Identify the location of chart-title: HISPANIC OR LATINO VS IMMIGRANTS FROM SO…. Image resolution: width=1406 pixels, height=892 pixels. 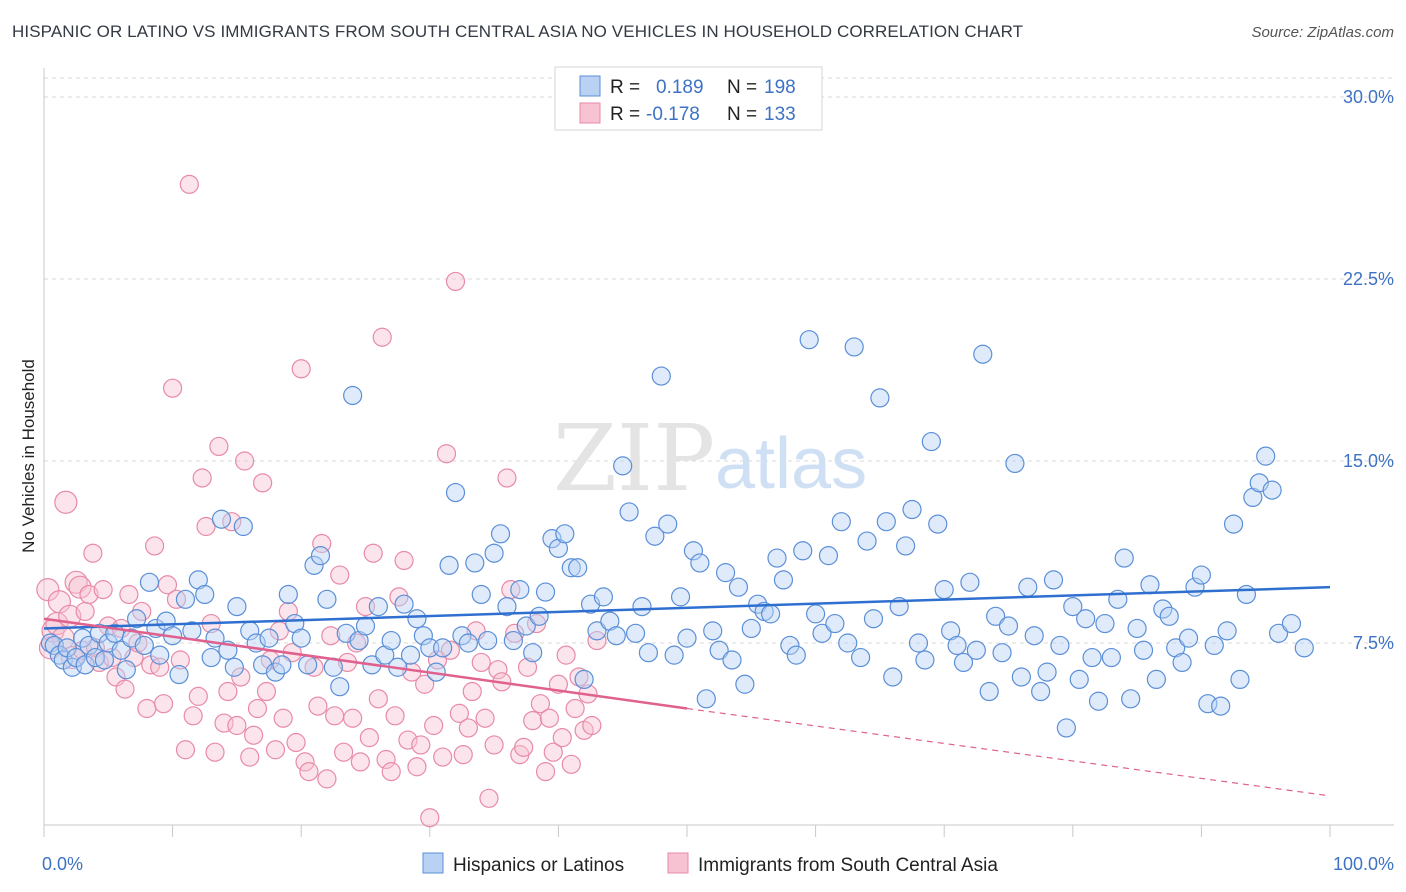
(518, 31).